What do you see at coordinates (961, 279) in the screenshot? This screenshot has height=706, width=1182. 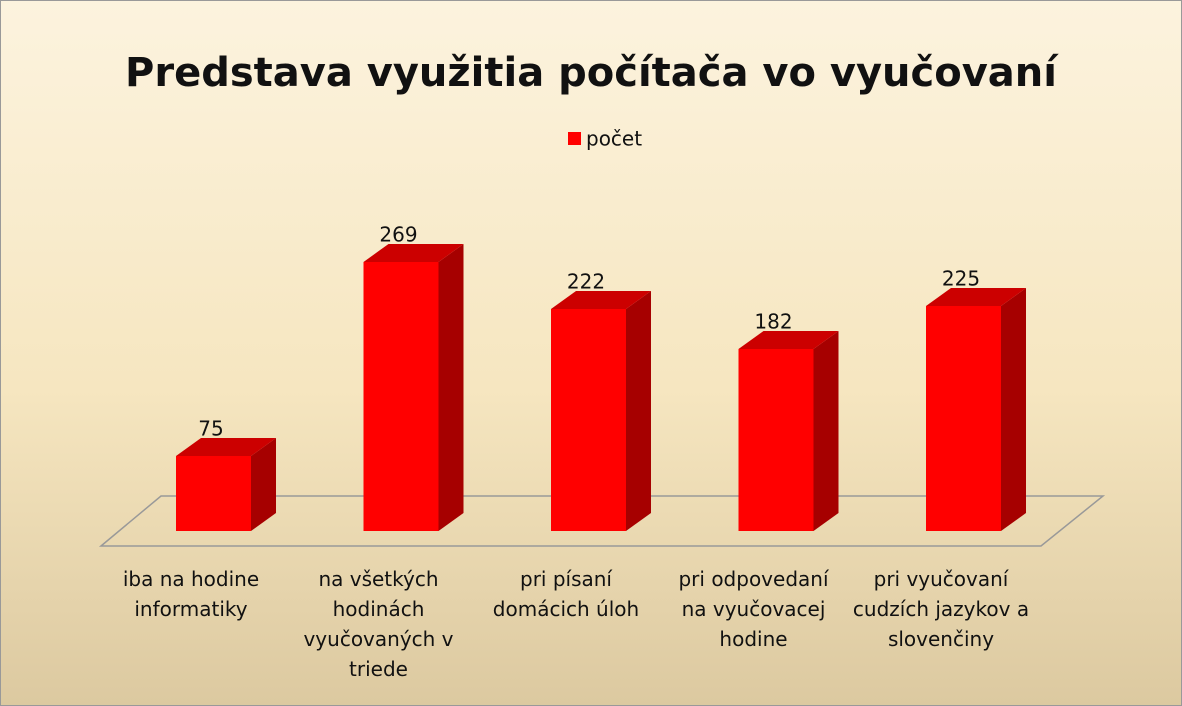 I see `value-label: 225` at bounding box center [961, 279].